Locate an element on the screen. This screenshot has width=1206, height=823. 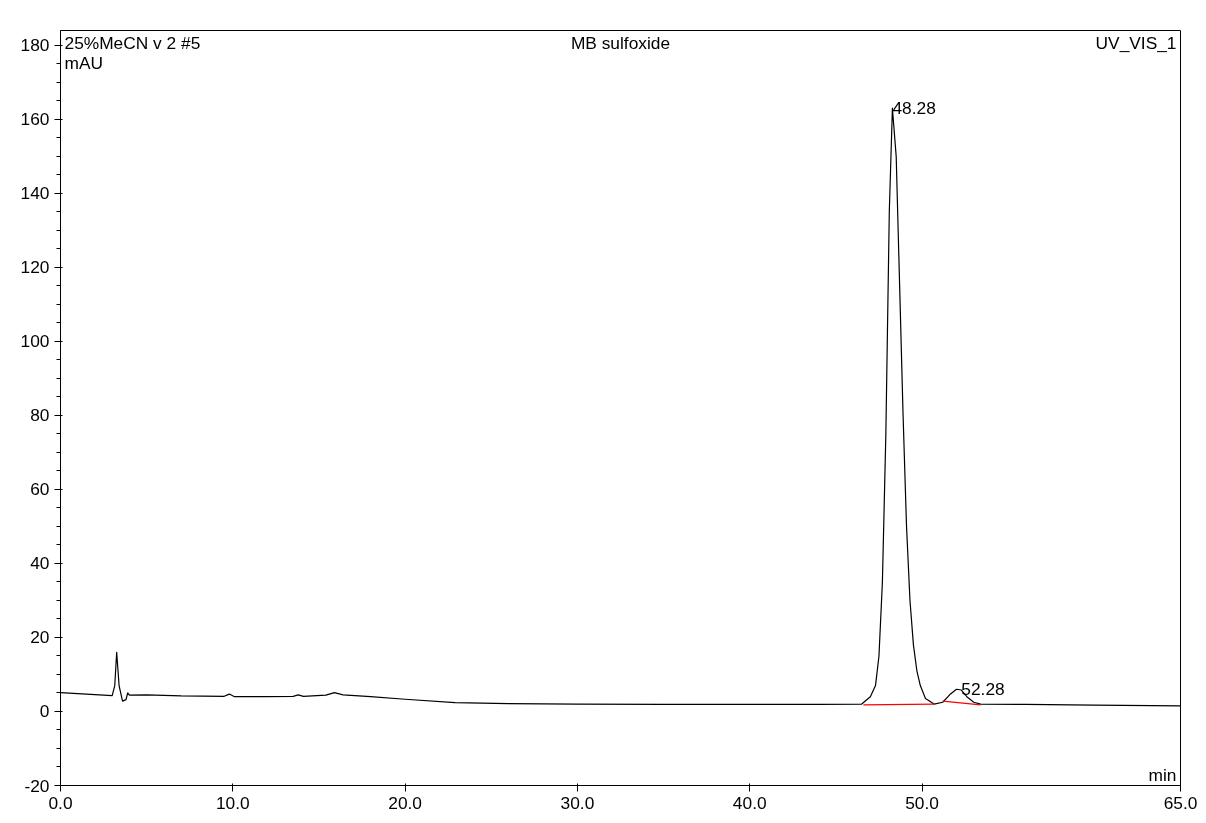
x-tick-label: 40.0 is located at coordinates (749, 802).